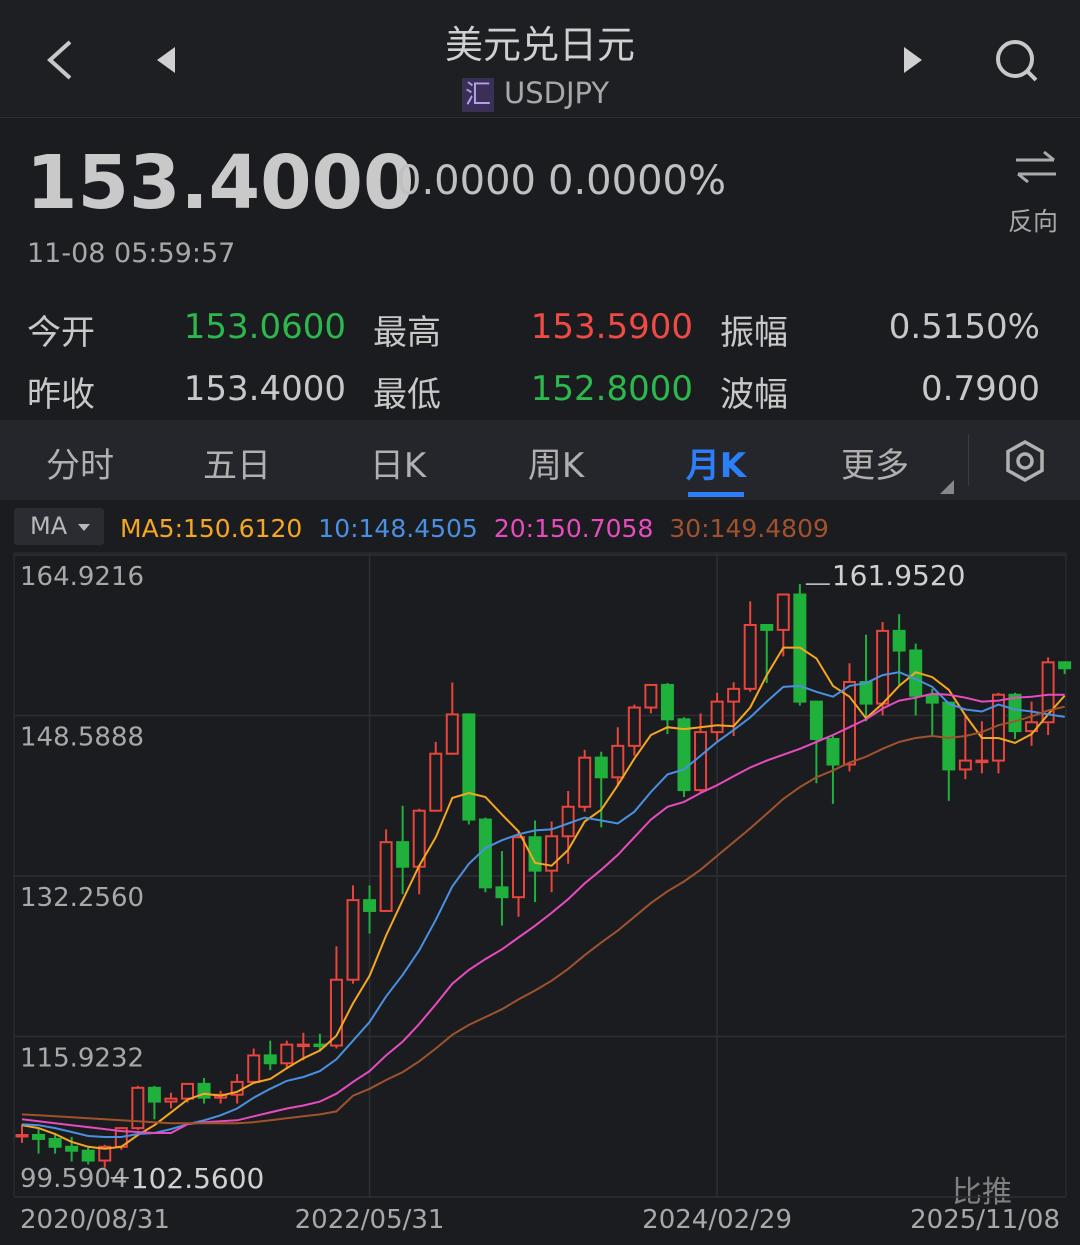 The image size is (1080, 1245). What do you see at coordinates (237, 466) in the screenshot?
I see `tab: 五日` at bounding box center [237, 466].